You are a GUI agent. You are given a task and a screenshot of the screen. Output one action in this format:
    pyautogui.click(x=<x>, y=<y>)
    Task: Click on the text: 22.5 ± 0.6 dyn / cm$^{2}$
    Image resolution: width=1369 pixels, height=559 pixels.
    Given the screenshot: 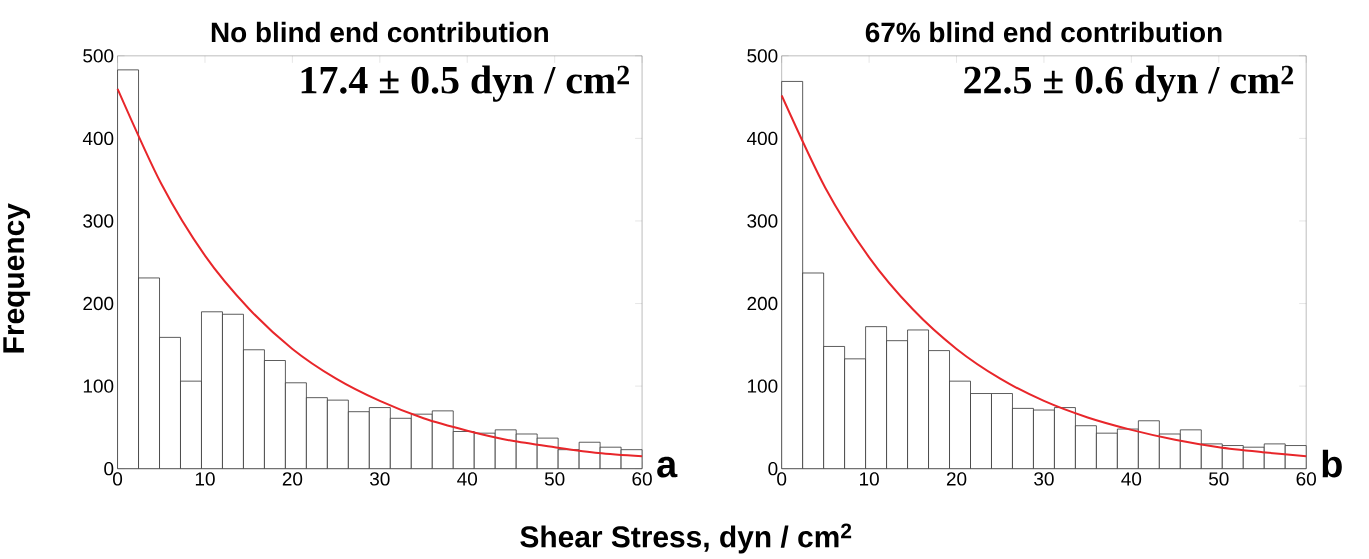 What is the action you would take?
    pyautogui.click(x=1129, y=83)
    